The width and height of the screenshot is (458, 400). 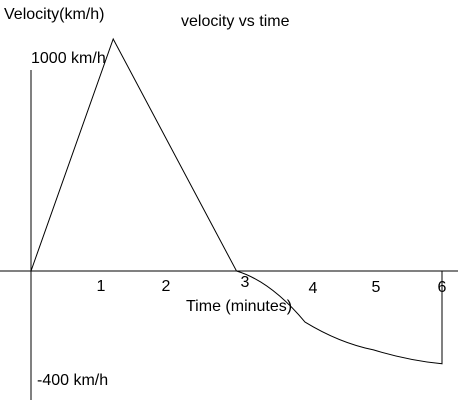 I want to click on y-tick-label-top: 1000 km/h, so click(x=68, y=58).